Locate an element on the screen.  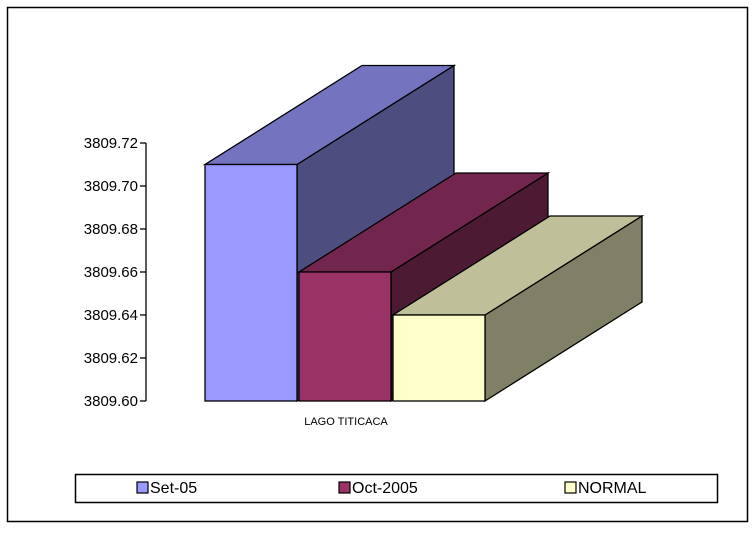
y-tick-label: 3809.72 is located at coordinates (111, 143).